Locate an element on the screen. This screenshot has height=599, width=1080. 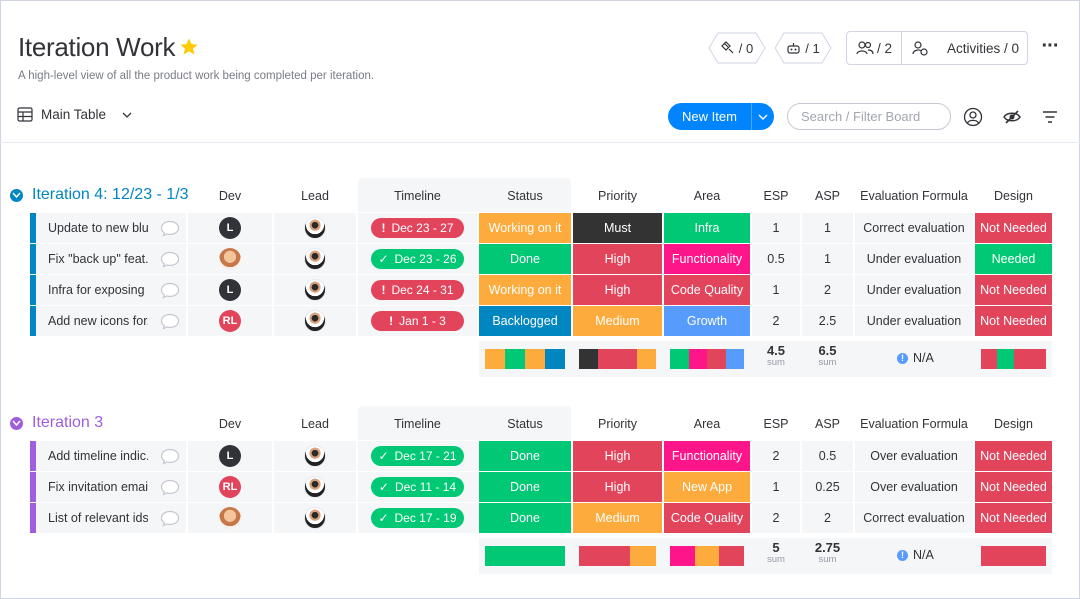
column-header-design: Design is located at coordinates (1013, 424).